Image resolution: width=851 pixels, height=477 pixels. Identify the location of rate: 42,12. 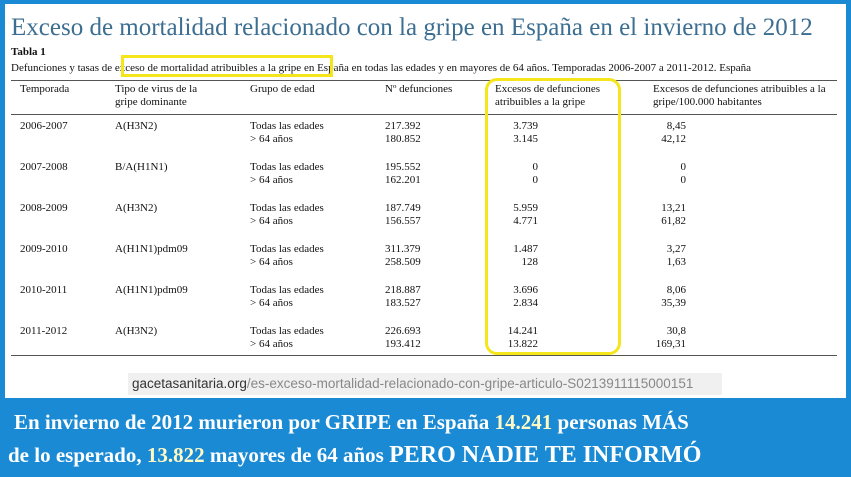
(673, 139).